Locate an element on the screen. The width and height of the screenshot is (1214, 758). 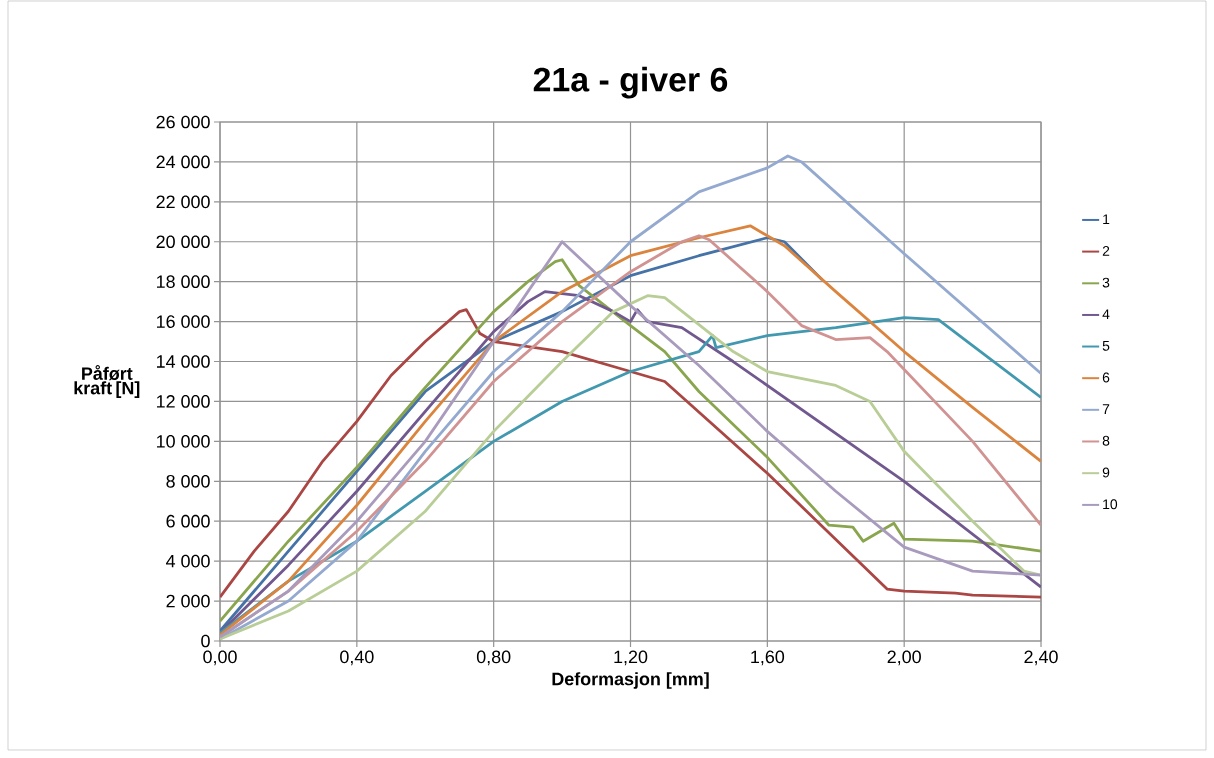
chart-title: 21a - giver 6 is located at coordinates (630, 82).